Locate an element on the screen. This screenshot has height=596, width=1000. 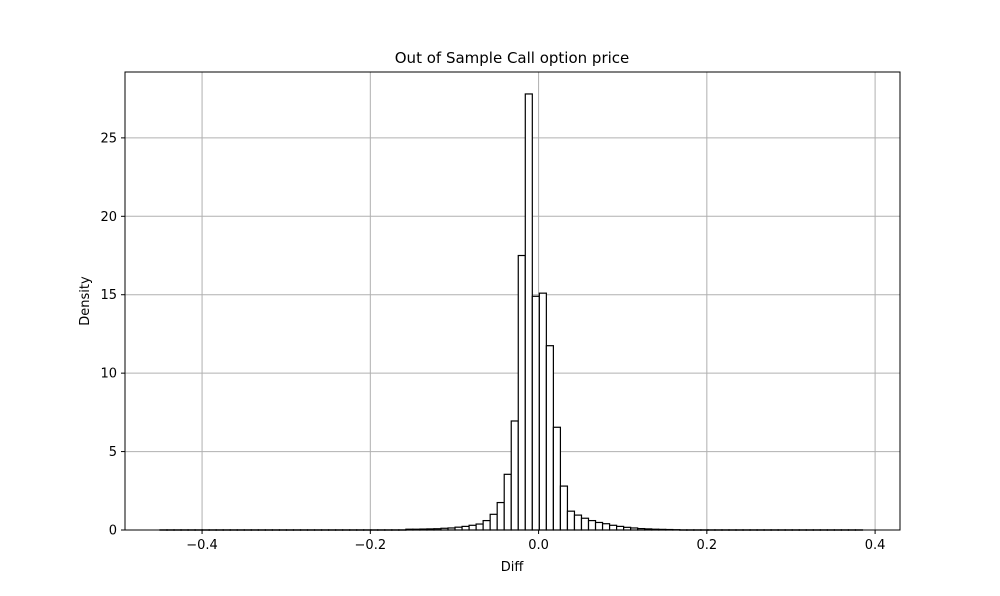
x-tick-label: 0.4 is located at coordinates (875, 545).